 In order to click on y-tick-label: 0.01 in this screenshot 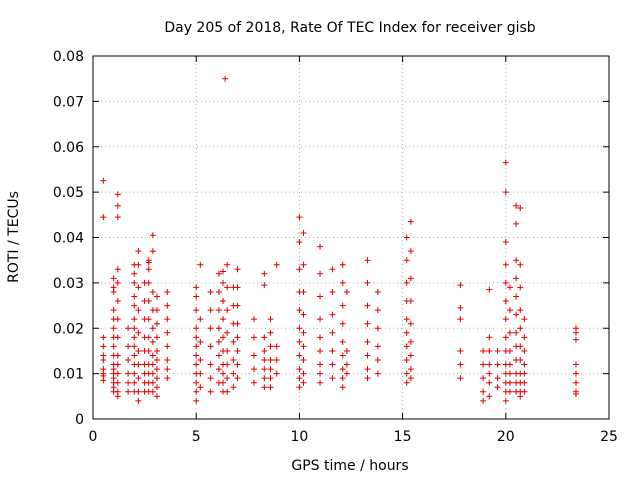, I will do `click(68, 375)`.